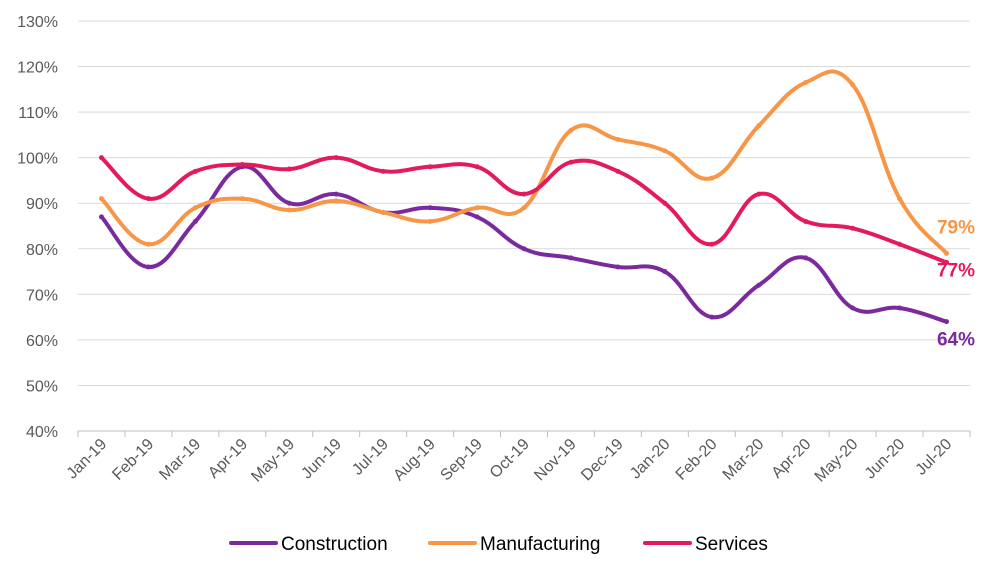 The image size is (990, 563). What do you see at coordinates (42, 386) in the screenshot?
I see `y-tick-label: 50%` at bounding box center [42, 386].